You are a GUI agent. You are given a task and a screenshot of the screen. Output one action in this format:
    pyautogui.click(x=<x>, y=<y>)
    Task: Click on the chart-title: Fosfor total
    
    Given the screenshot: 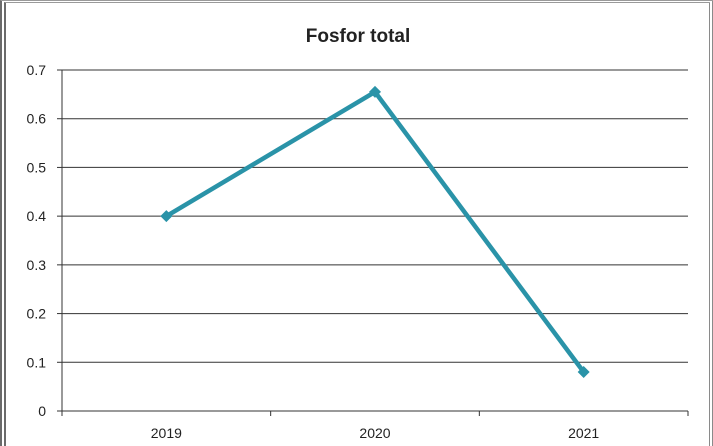 What is the action you would take?
    pyautogui.click(x=358, y=36)
    